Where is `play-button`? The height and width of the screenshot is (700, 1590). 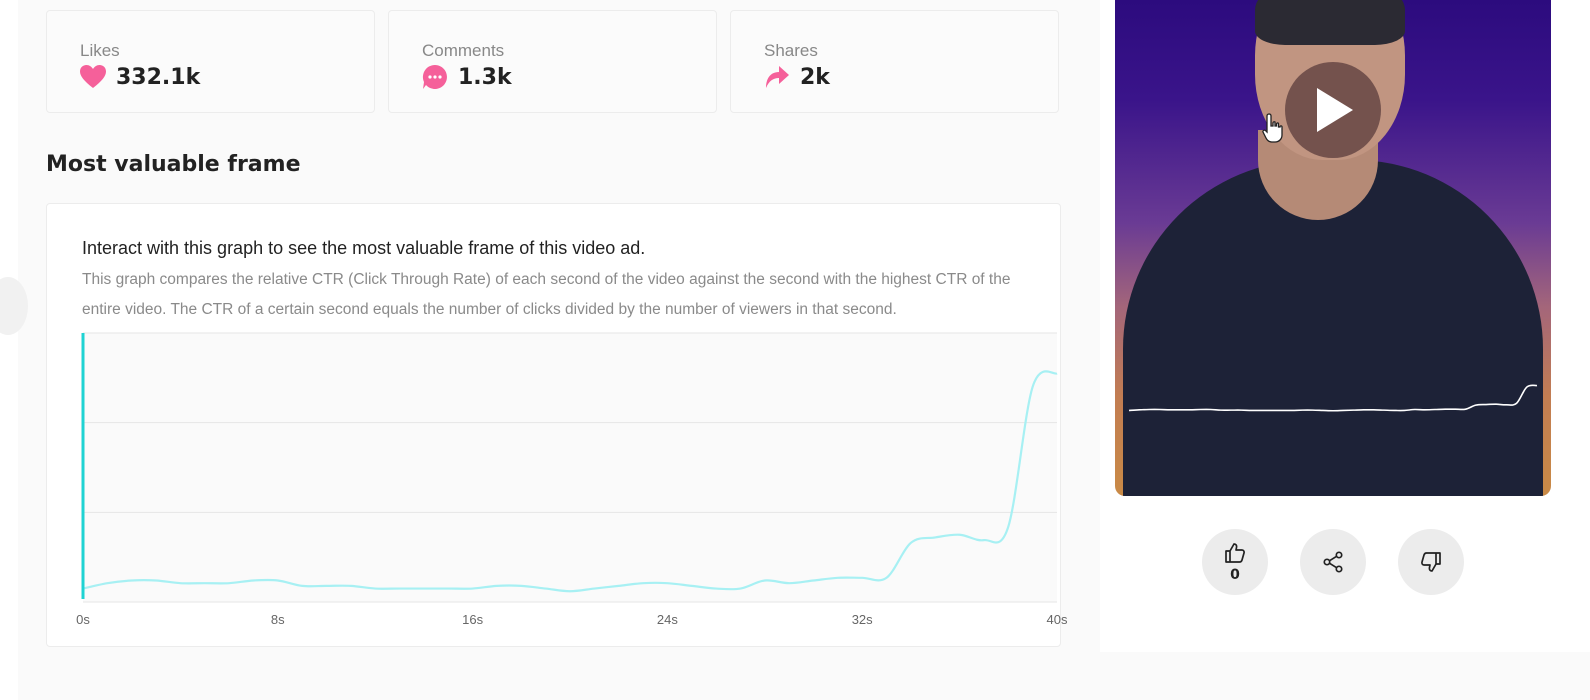
play-button is located at coordinates (1333, 110).